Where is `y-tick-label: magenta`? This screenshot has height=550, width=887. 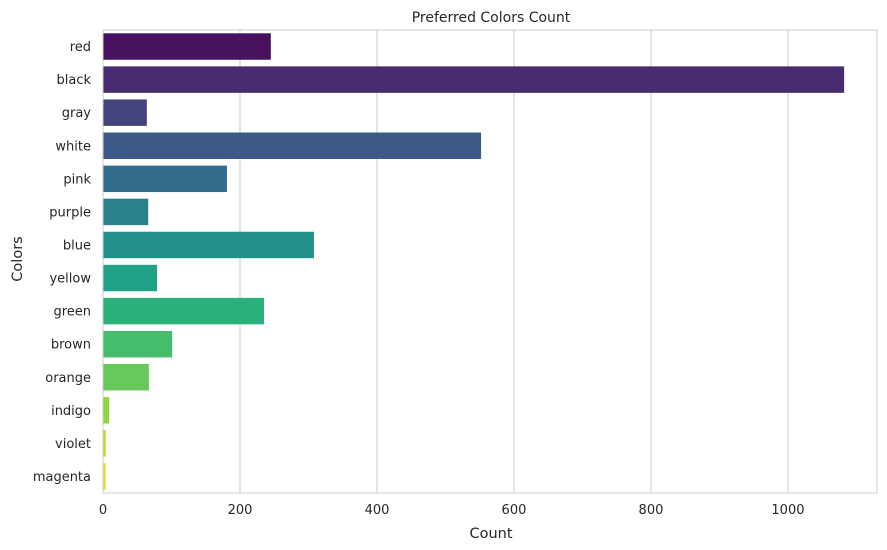
y-tick-label: magenta is located at coordinates (62, 477).